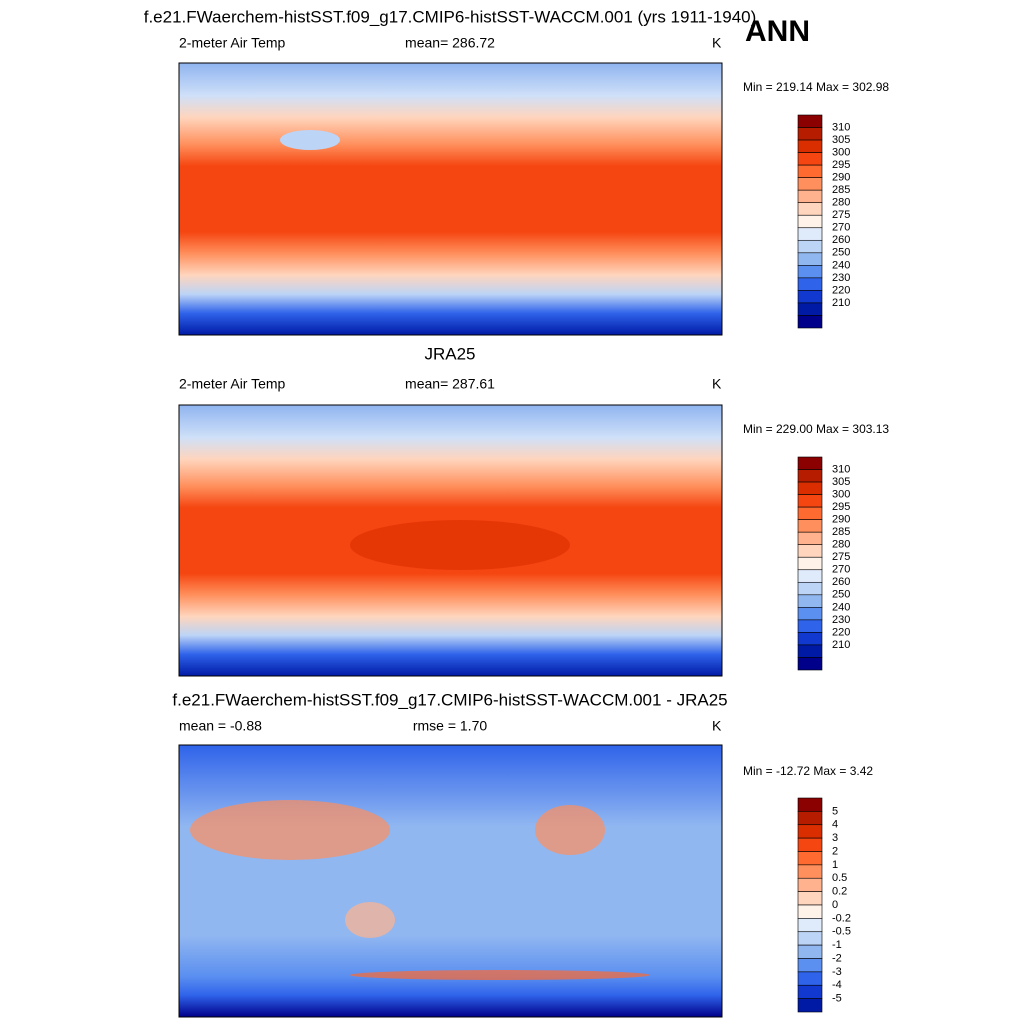 This screenshot has width=1024, height=1029. Describe the element at coordinates (841, 228) in the screenshot. I see `colorbar-label: 270` at that location.